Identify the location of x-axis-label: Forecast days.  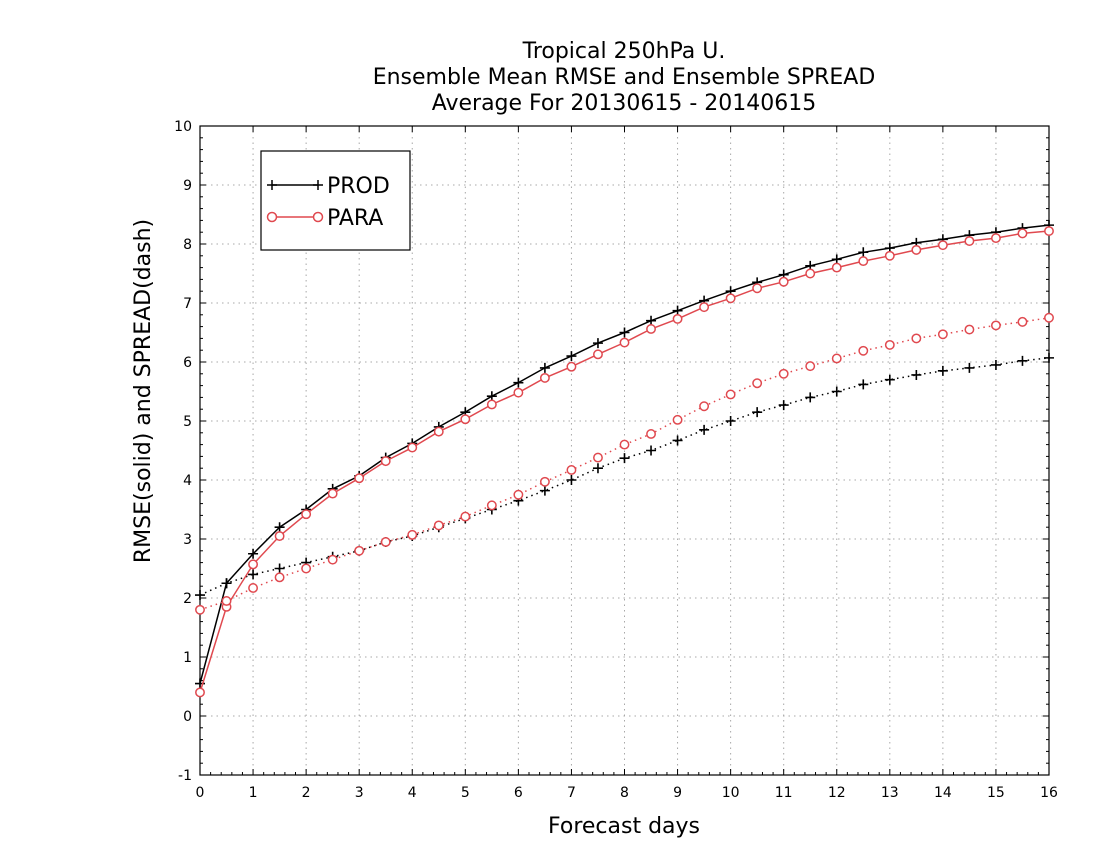
(624, 826).